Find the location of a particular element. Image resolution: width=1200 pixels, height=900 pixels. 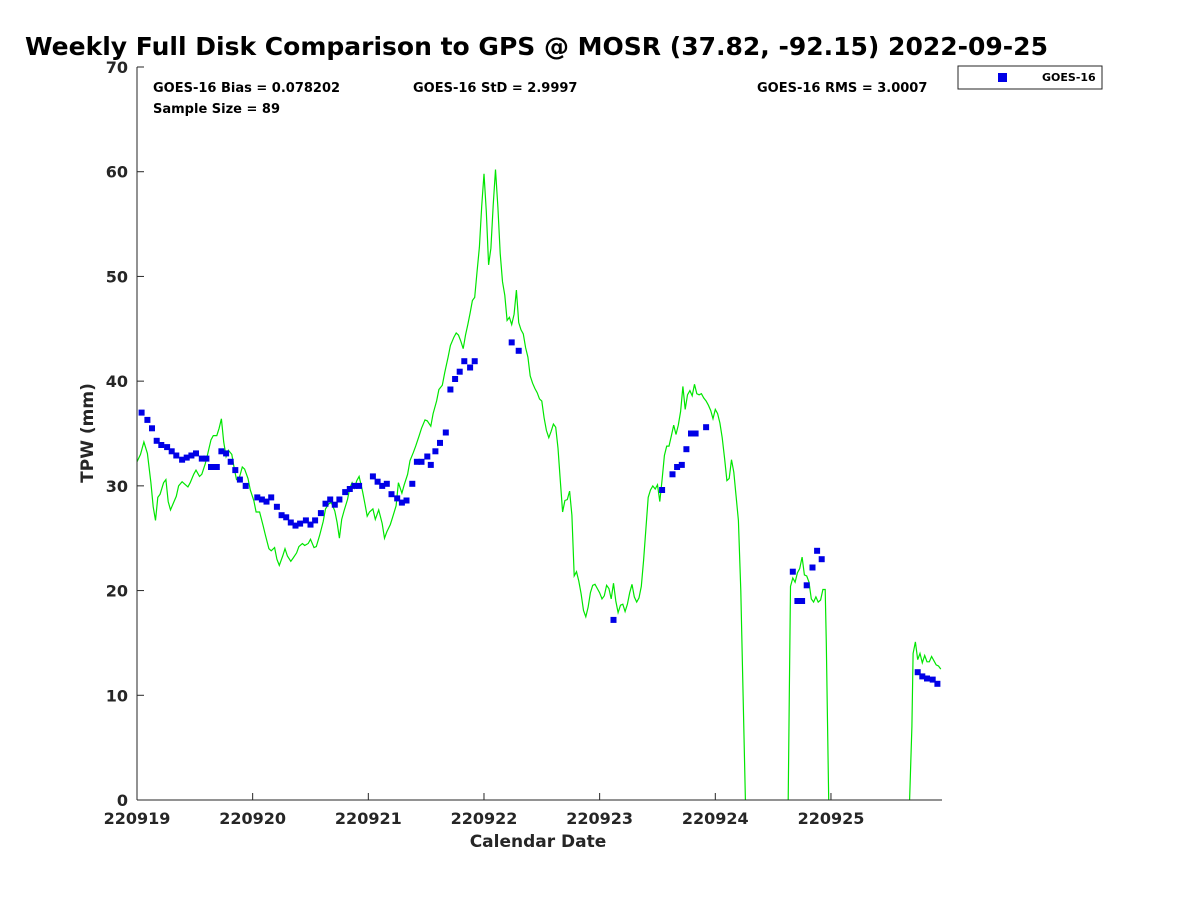

x-tick-label-1: 220920 is located at coordinates (252, 818).